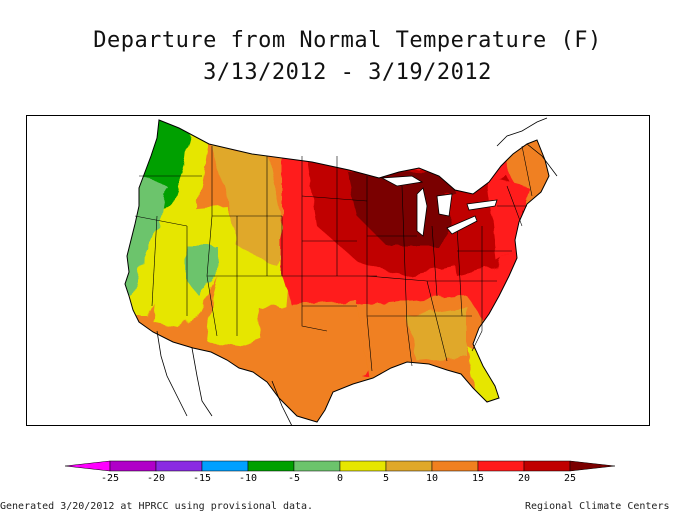 This screenshot has width=695, height=512. I want to click on legend-color-bar, so click(339, 466).